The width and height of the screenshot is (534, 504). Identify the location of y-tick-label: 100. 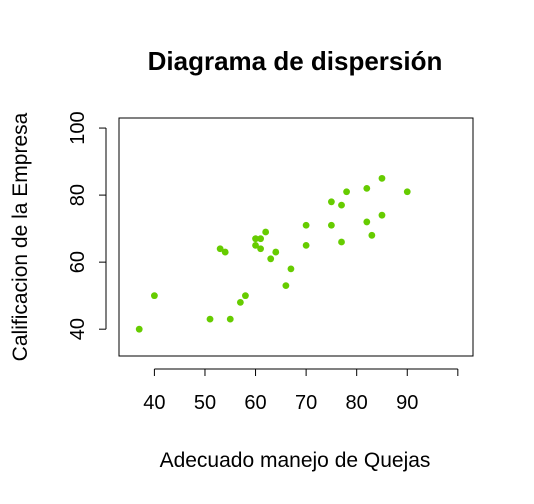
(78, 127).